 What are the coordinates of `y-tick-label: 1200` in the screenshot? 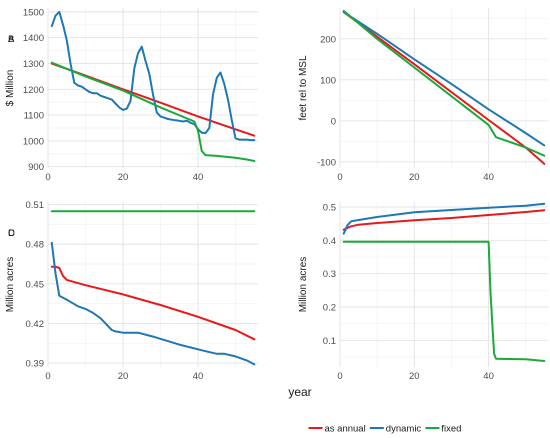 It's located at (33, 90).